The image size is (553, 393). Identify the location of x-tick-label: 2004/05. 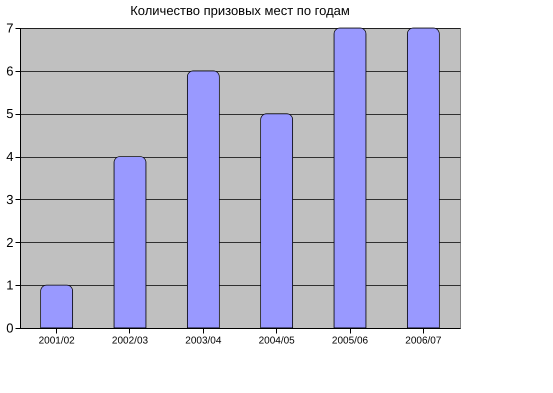
(277, 341).